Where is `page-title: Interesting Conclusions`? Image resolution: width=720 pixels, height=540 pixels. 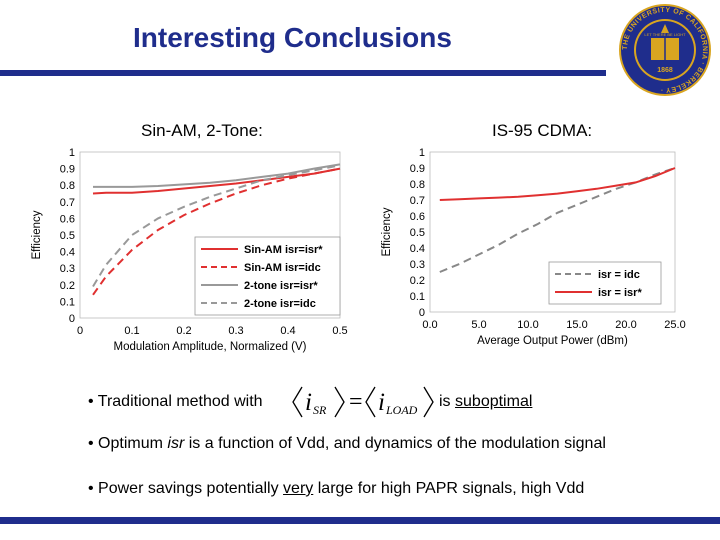
page-title: Interesting Conclusions is located at coordinates (292, 37).